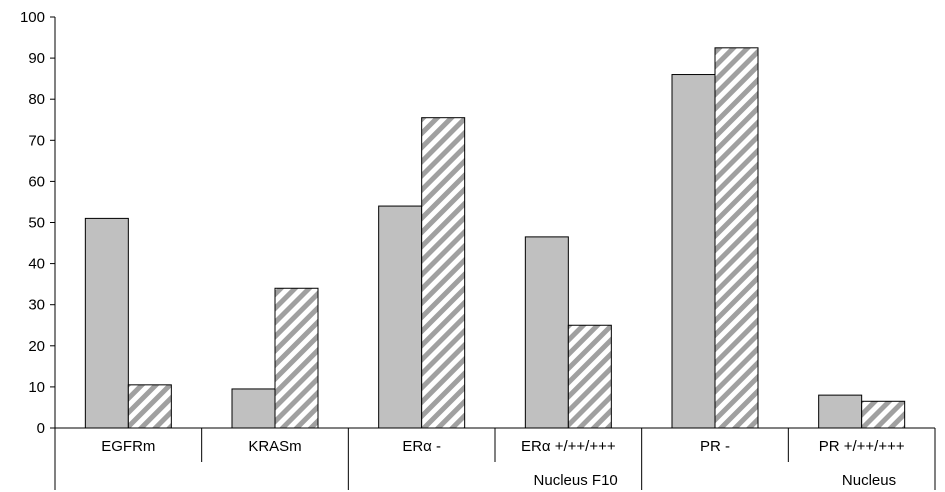 This screenshot has width=945, height=492. I want to click on group-label: Nucleus F10, so click(576, 480).